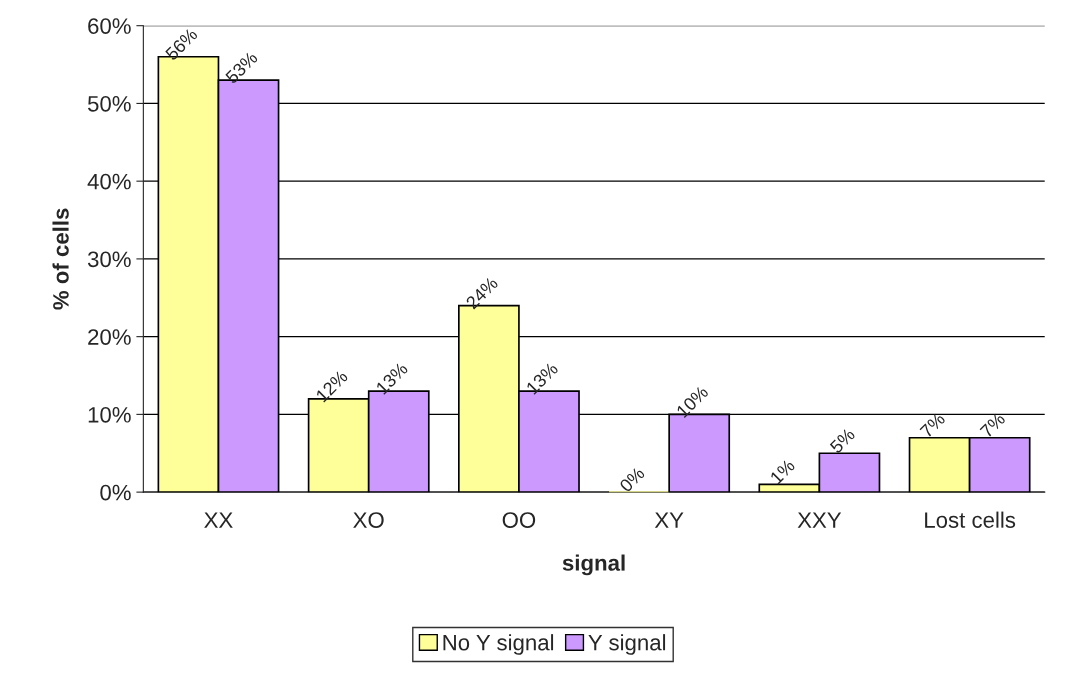 Image resolution: width=1086 pixels, height=676 pixels. What do you see at coordinates (627, 644) in the screenshot?
I see `legend-label: Y signal` at bounding box center [627, 644].